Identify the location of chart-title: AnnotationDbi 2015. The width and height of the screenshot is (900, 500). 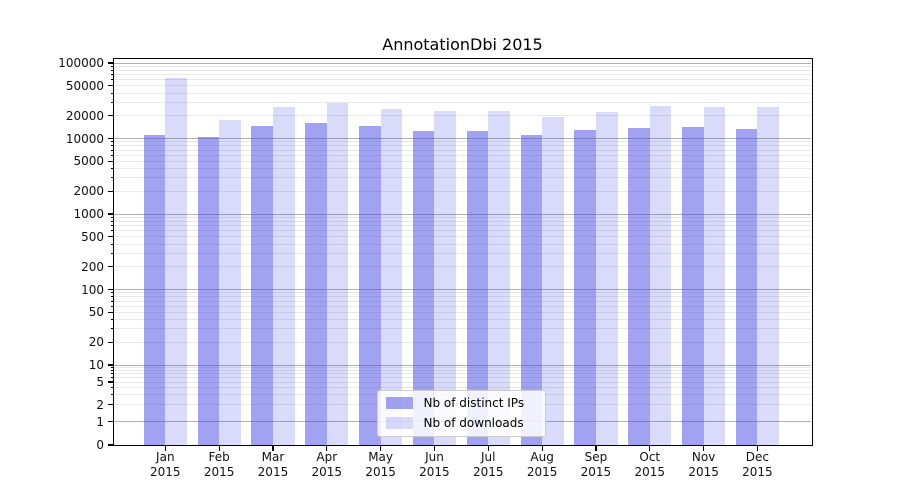
(462, 44).